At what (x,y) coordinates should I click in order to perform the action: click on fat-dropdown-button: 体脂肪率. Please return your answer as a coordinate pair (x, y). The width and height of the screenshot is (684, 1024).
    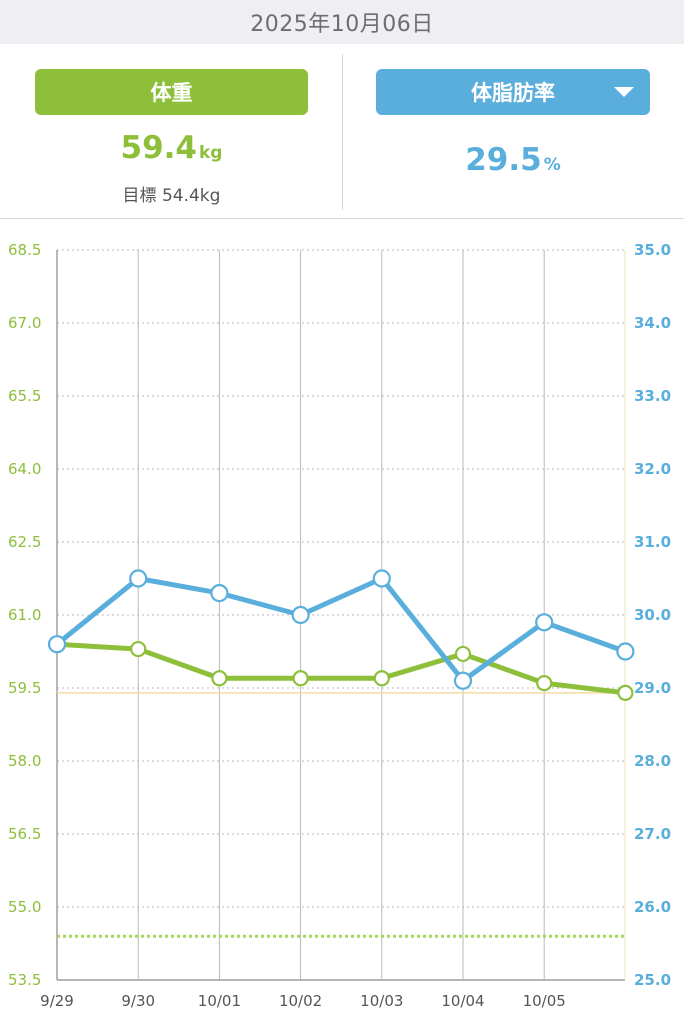
    Looking at the image, I should click on (513, 92).